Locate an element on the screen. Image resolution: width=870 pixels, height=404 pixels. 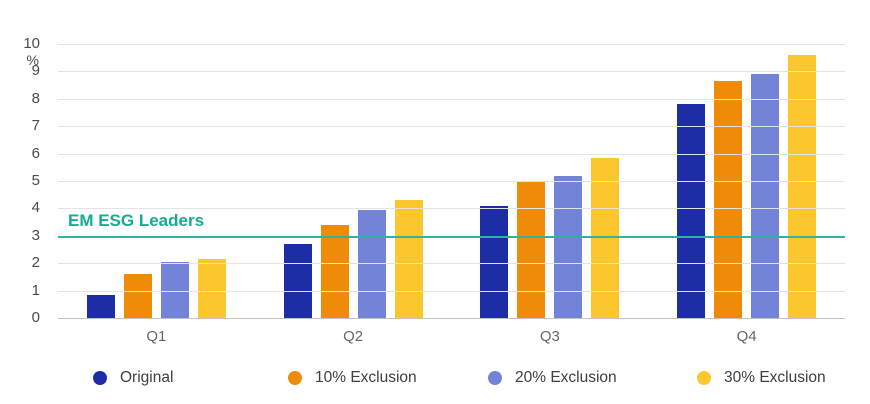
bar-original-q1 is located at coordinates (100, 306).